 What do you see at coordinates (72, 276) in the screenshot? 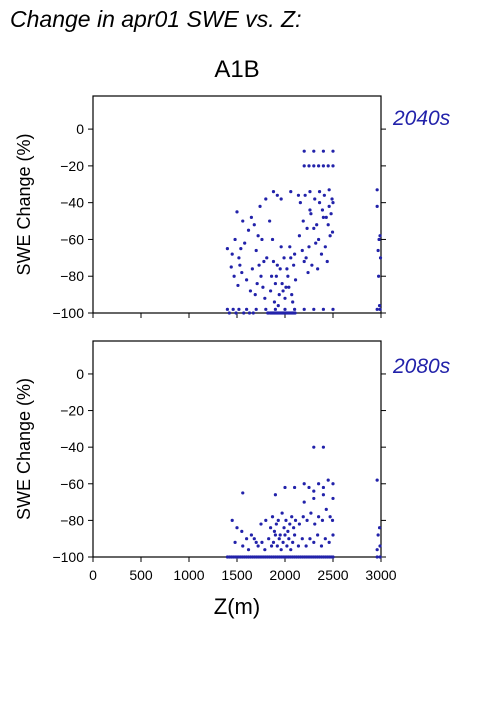
I see `y-tick-label: −80` at bounding box center [72, 276].